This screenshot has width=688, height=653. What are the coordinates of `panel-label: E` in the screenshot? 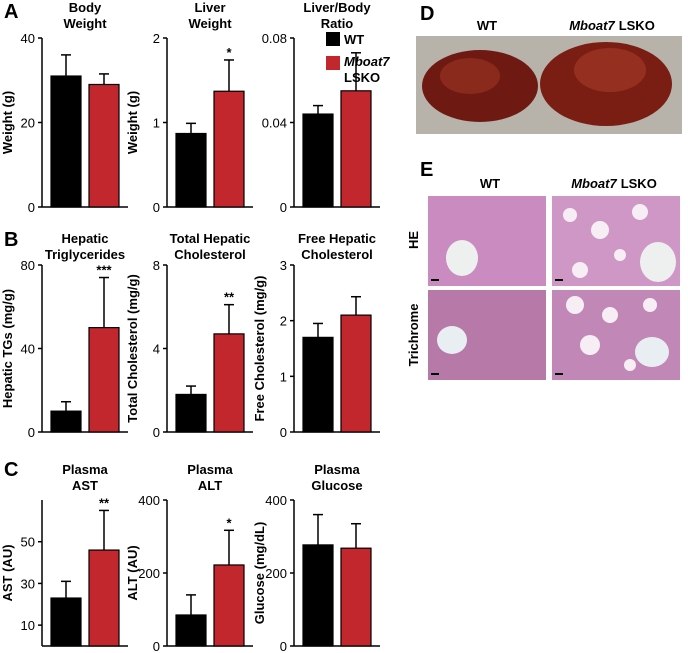 It's located at (426, 170).